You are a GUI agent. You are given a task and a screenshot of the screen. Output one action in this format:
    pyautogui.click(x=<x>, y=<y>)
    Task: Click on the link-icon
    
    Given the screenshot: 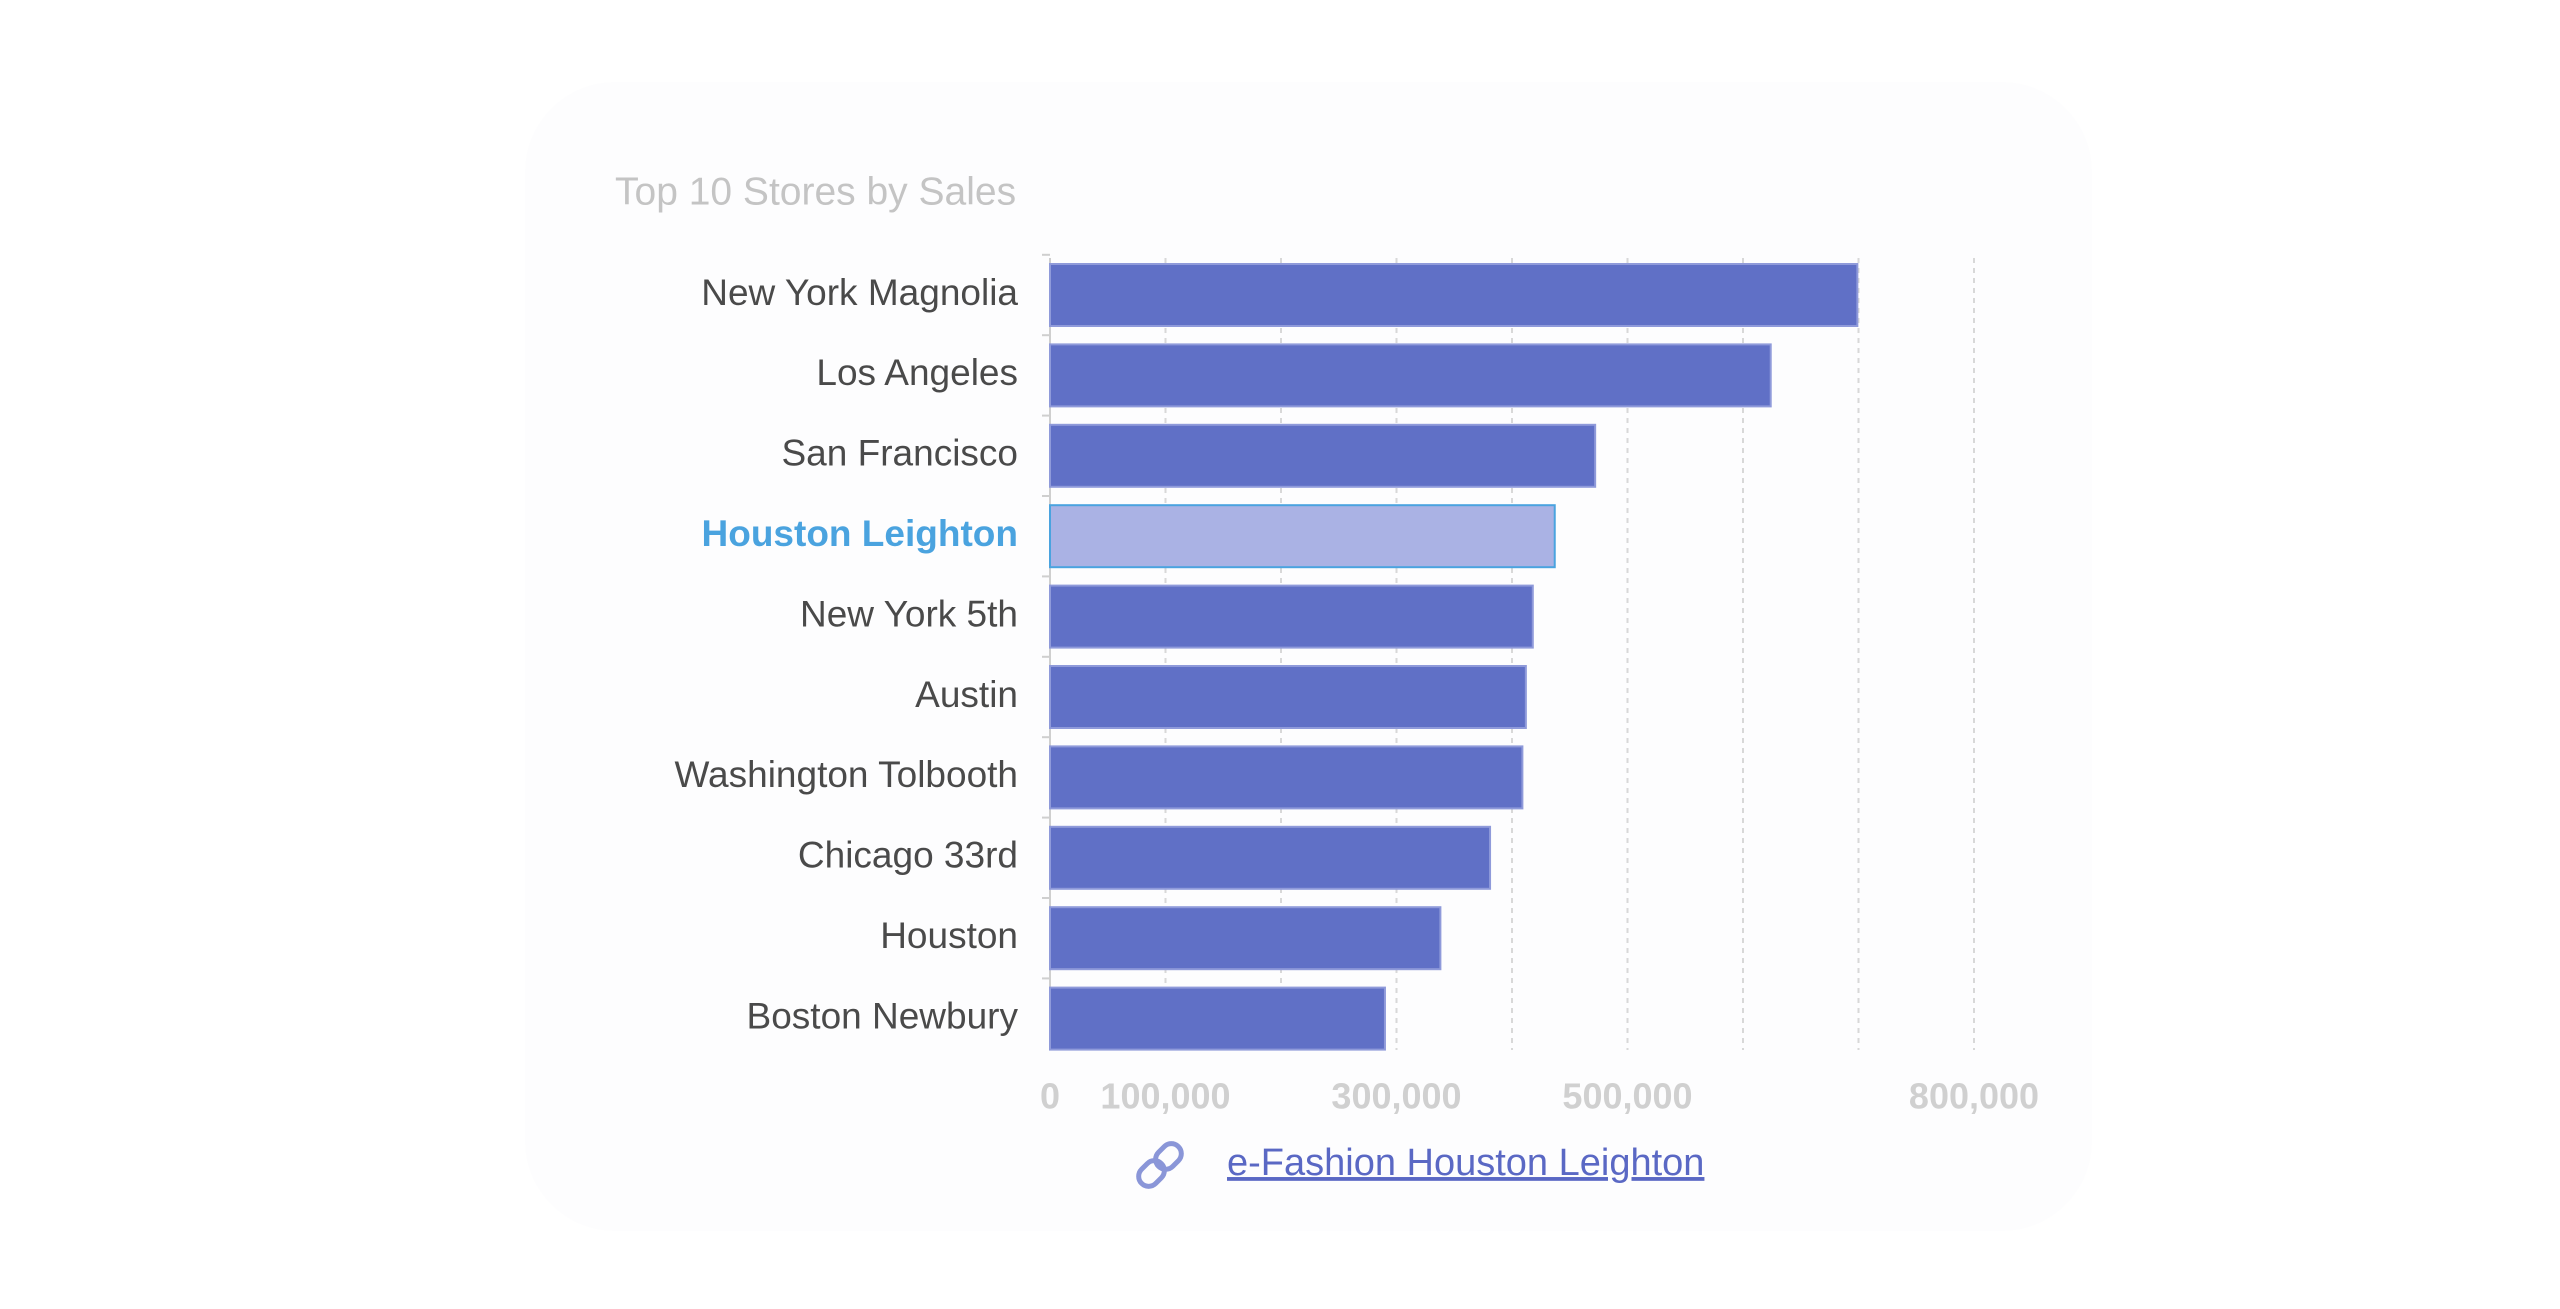 What is the action you would take?
    pyautogui.click(x=1160, y=1165)
    